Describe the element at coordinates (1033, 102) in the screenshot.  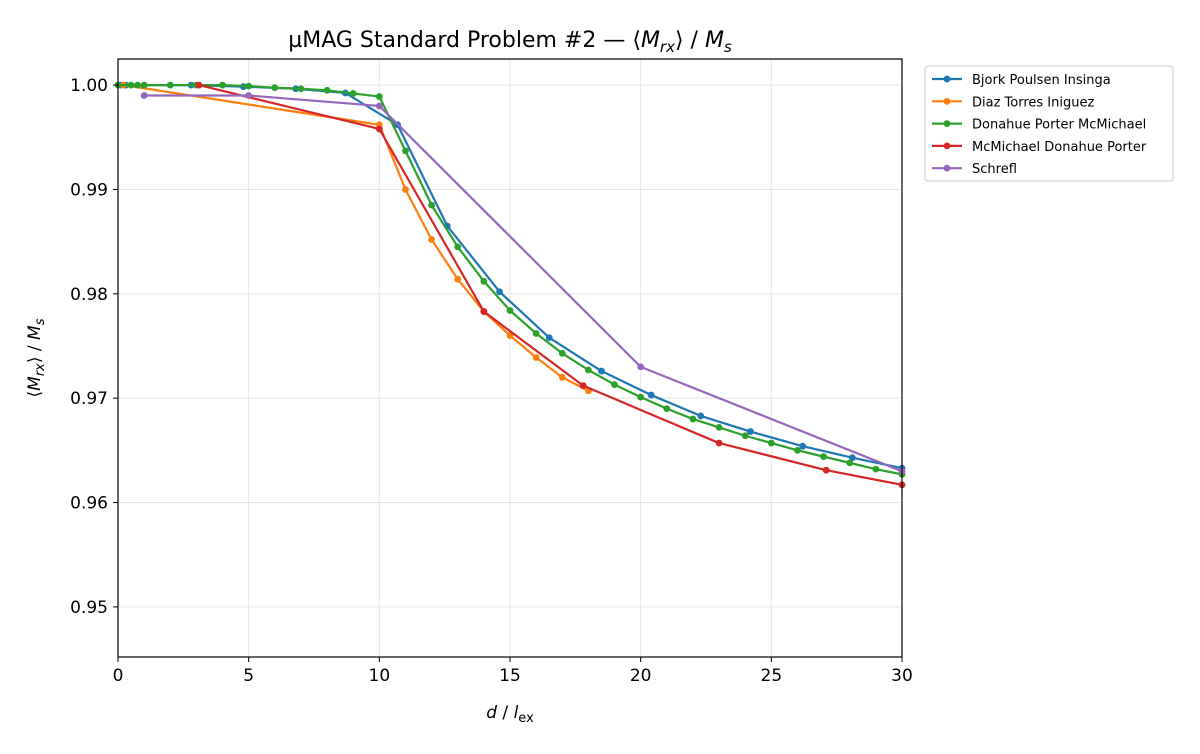
I see `legend-label: Diaz Torres Iniguez` at that location.